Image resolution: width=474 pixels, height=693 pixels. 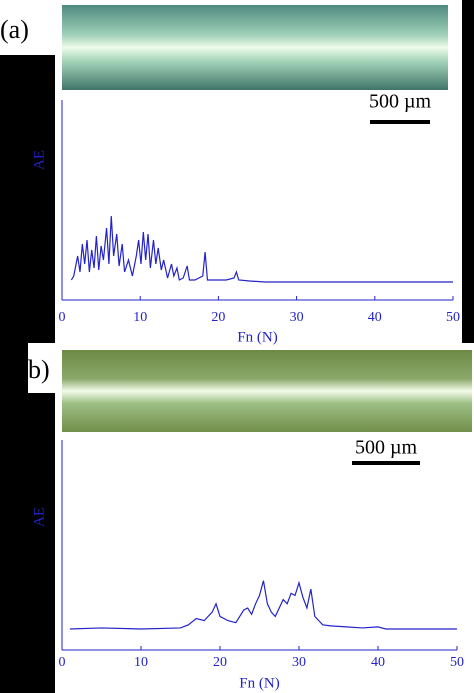 What do you see at coordinates (255, 47) in the screenshot?
I see `micrograph-a` at bounding box center [255, 47].